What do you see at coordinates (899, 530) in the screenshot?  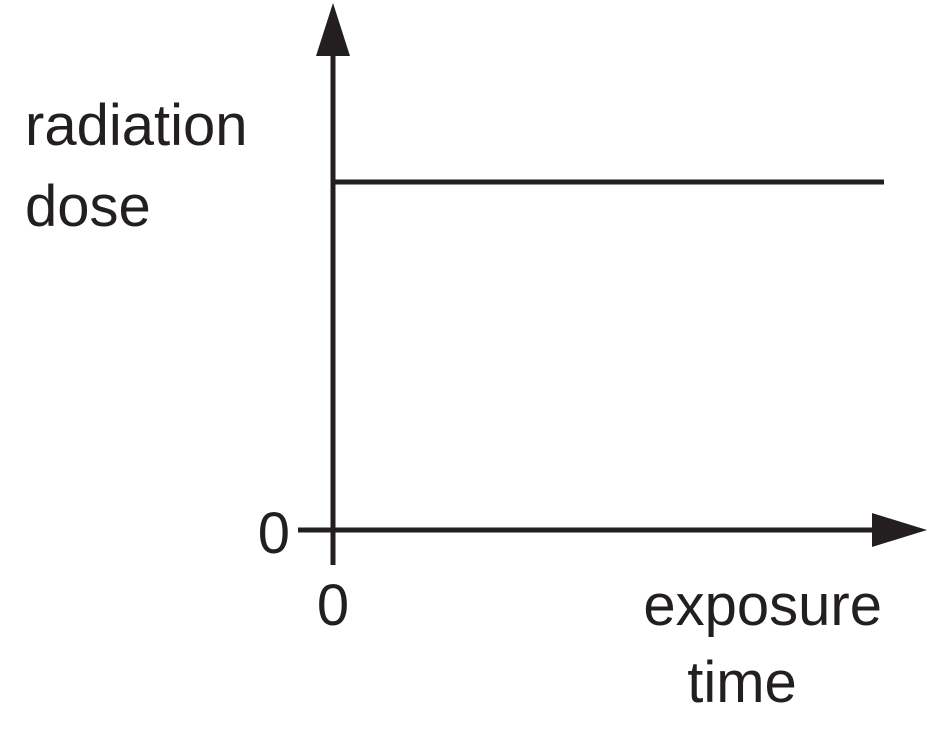 I see `x-axis-arrow` at bounding box center [899, 530].